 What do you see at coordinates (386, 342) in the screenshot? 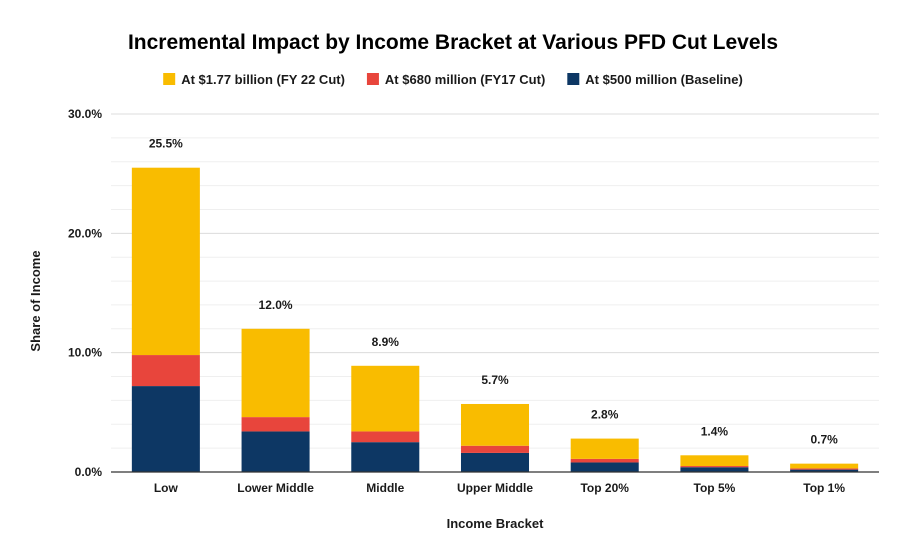
I see `bar-total-label: 8.9%` at bounding box center [386, 342].